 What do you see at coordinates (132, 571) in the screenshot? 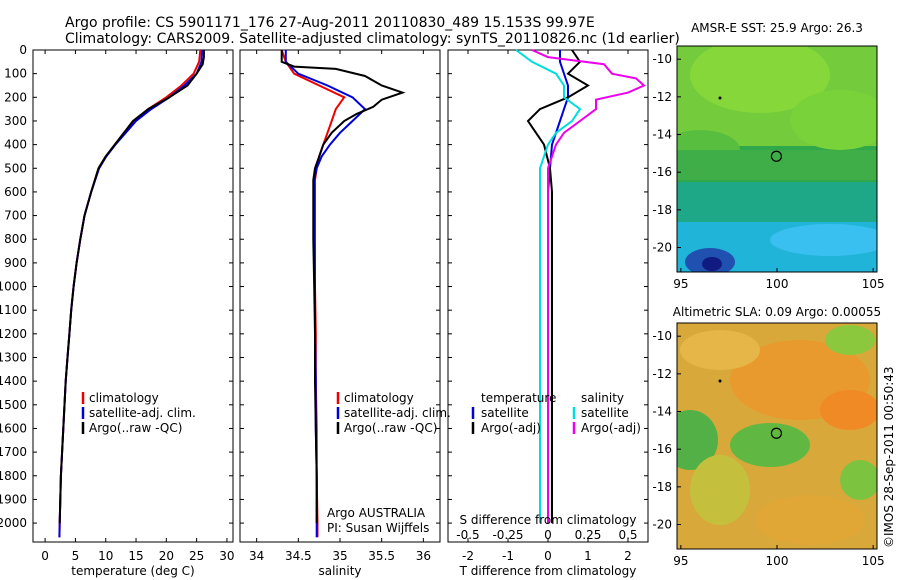
I see `temperature-xlabel: temperature (deg C)` at bounding box center [132, 571].